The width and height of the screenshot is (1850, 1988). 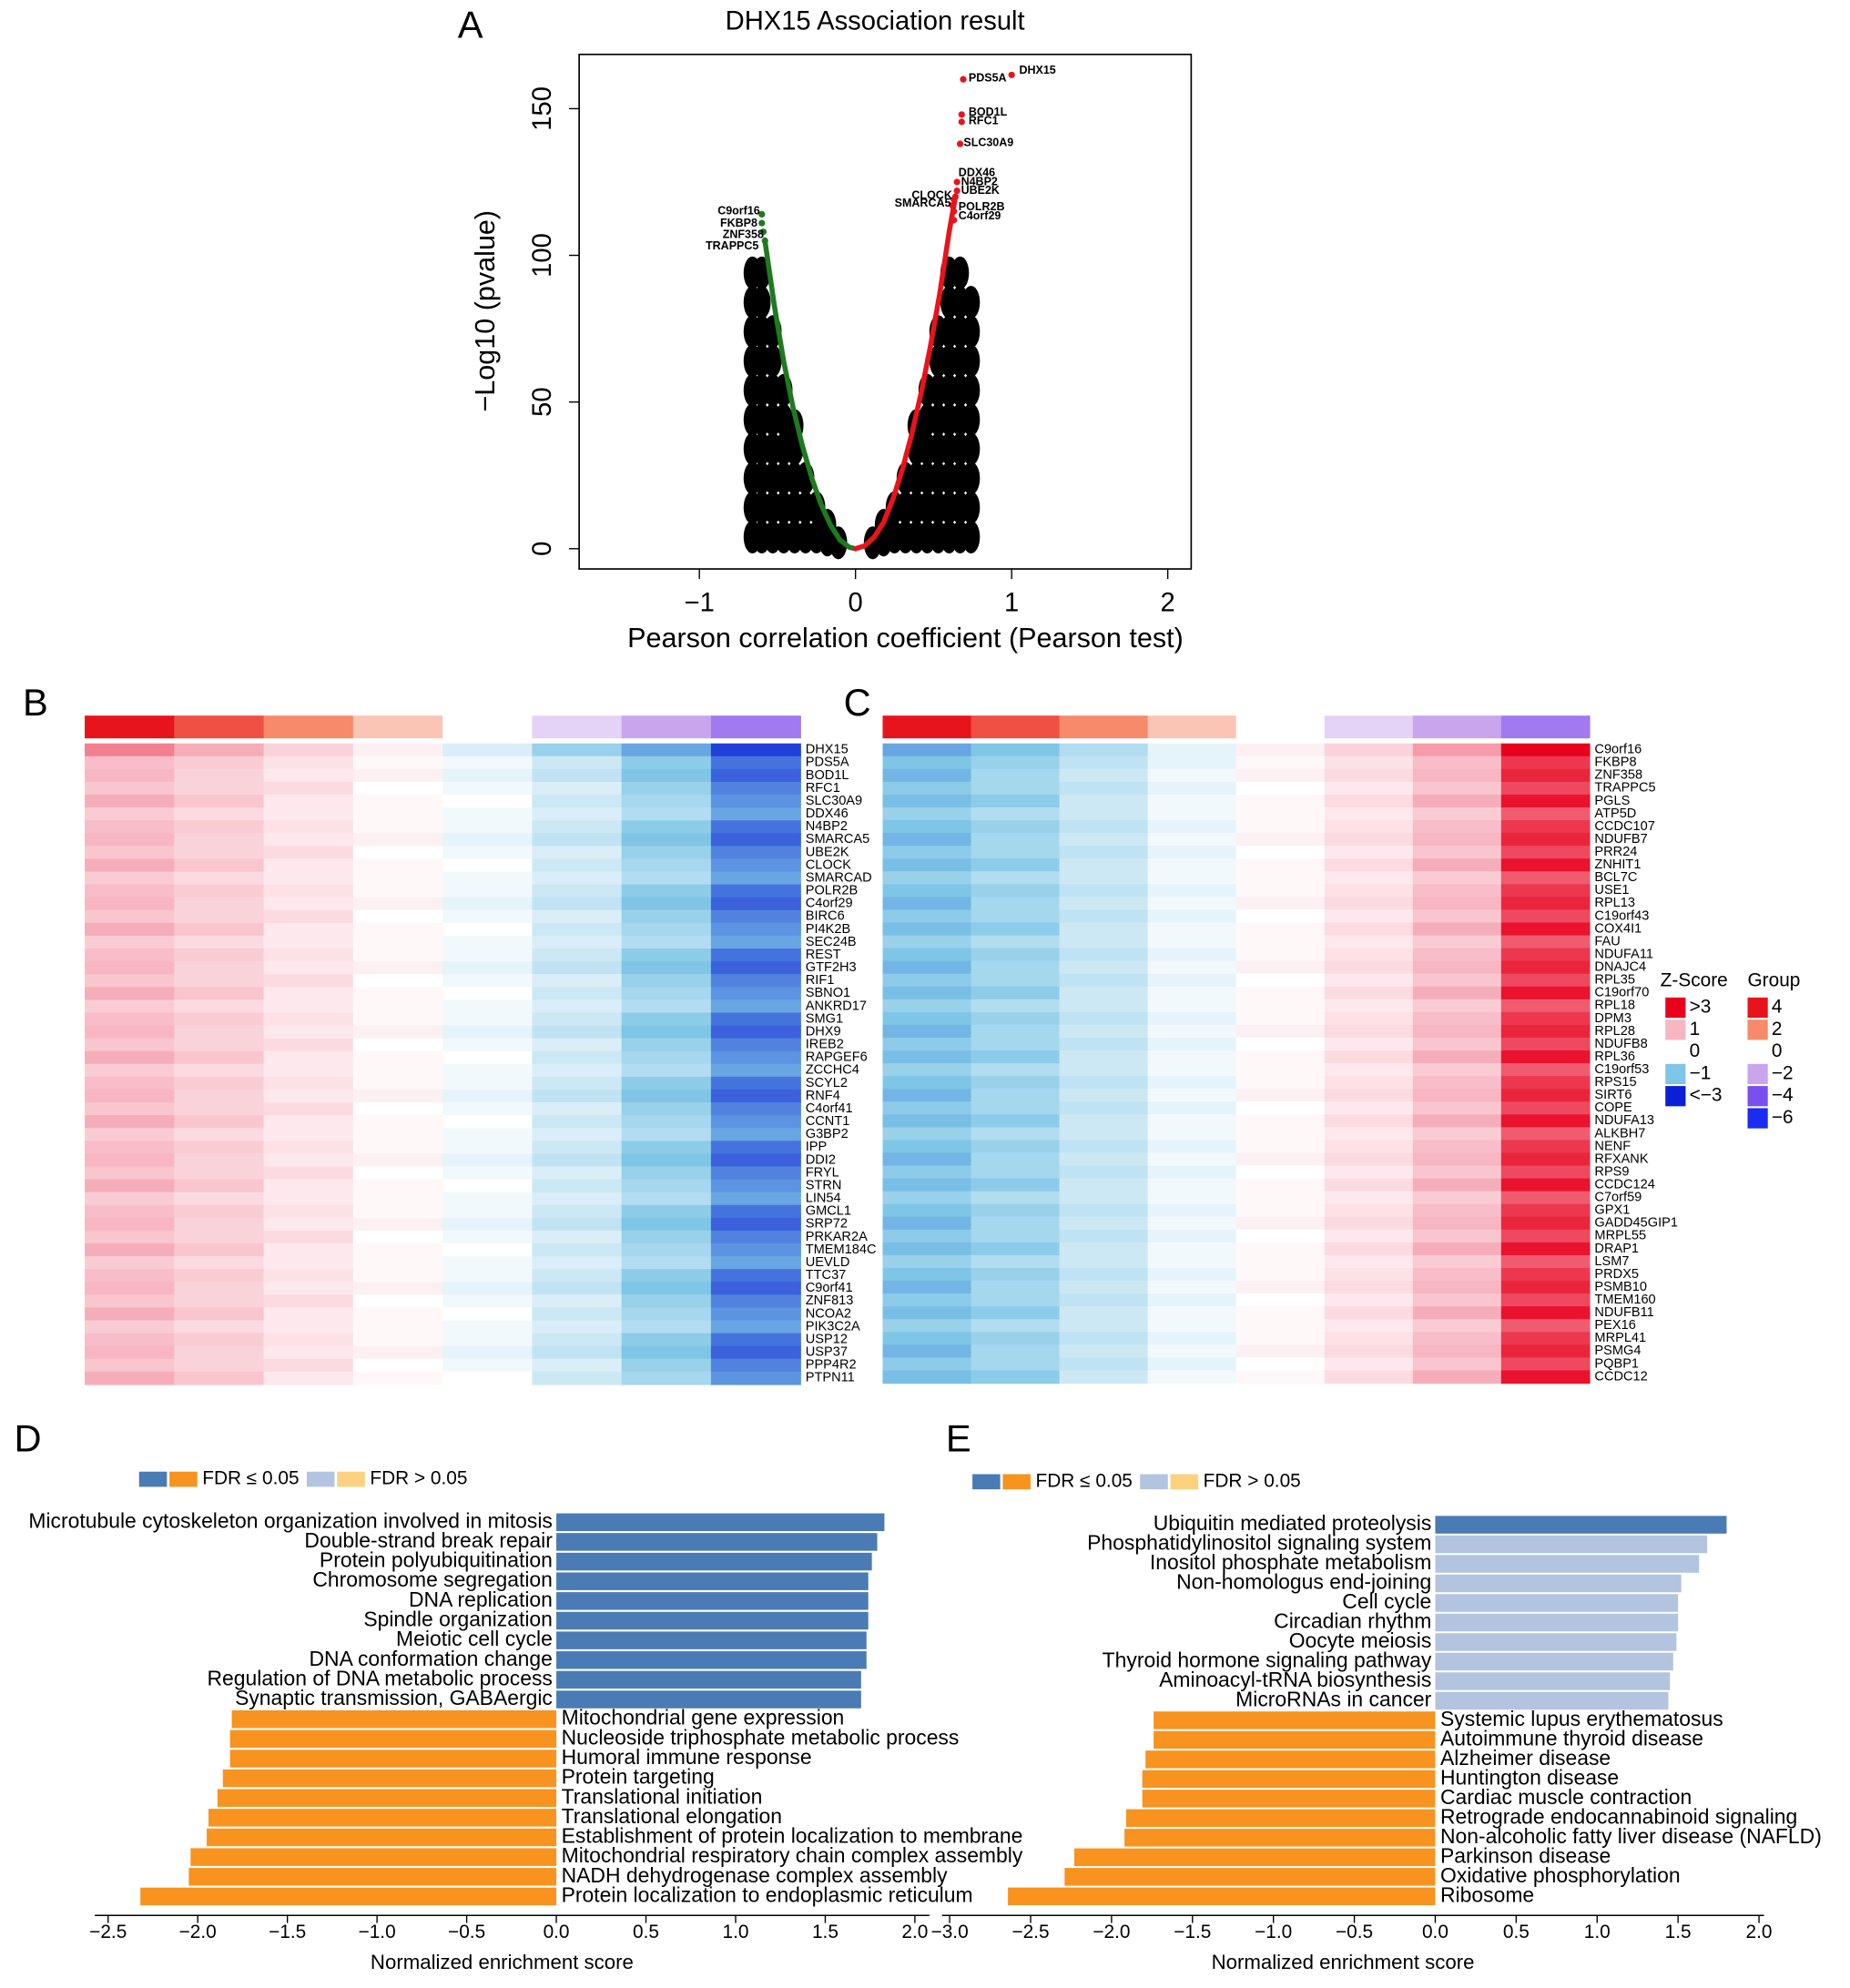 What do you see at coordinates (732, 246) in the screenshot?
I see `gene-label: TRAPPC5` at bounding box center [732, 246].